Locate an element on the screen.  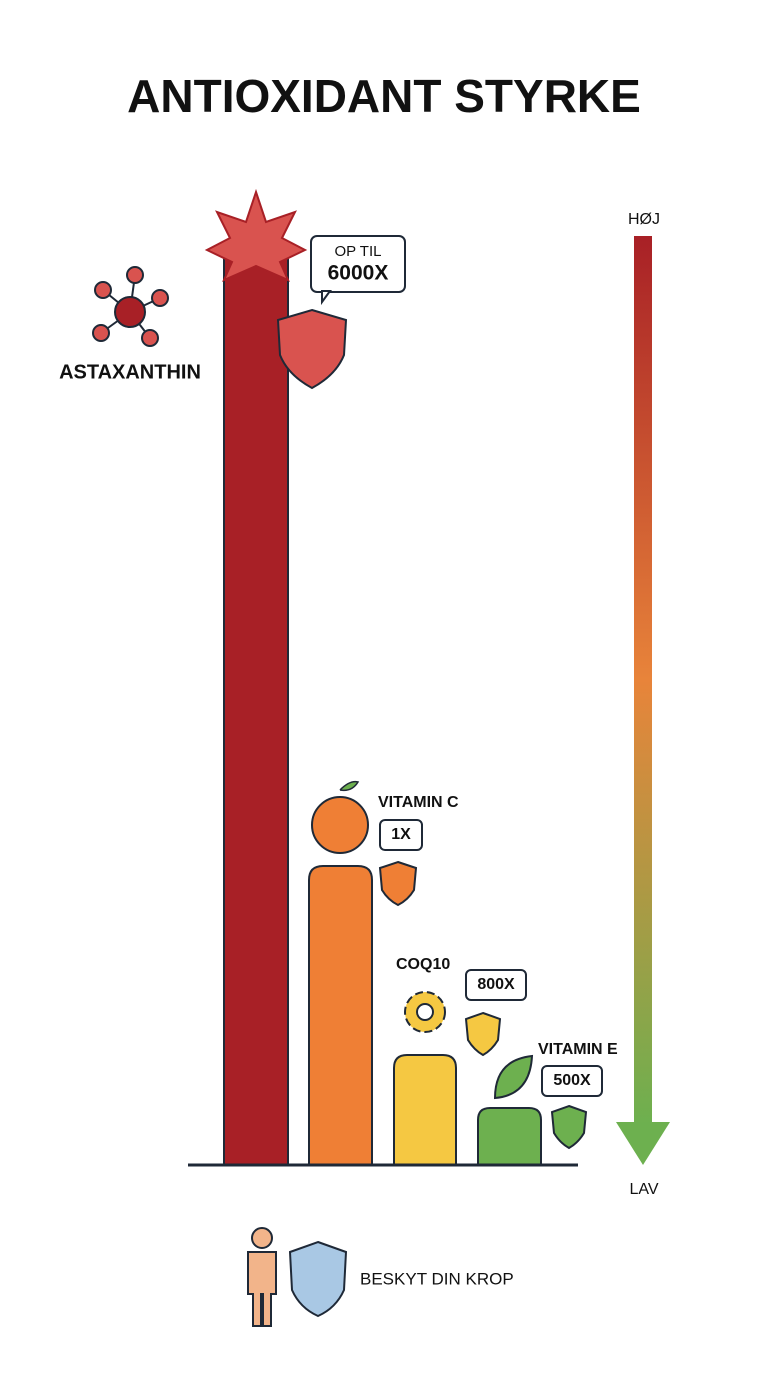
item-name: VITAMIN E is located at coordinates (578, 1049).